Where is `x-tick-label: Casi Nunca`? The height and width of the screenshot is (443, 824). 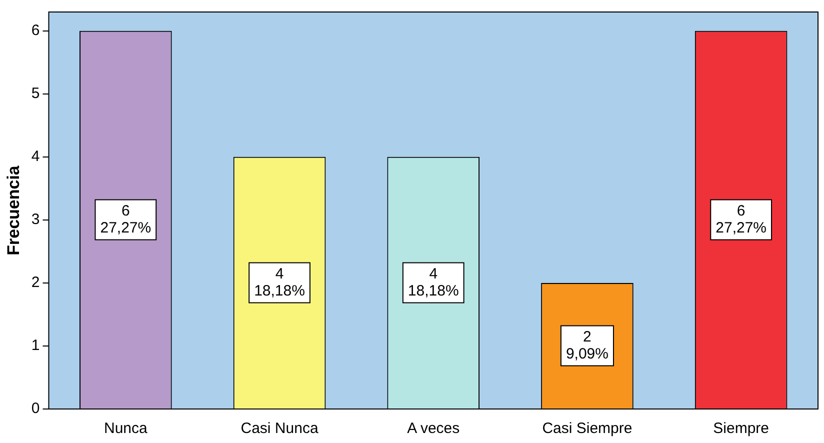 x-tick-label: Casi Nunca is located at coordinates (279, 429).